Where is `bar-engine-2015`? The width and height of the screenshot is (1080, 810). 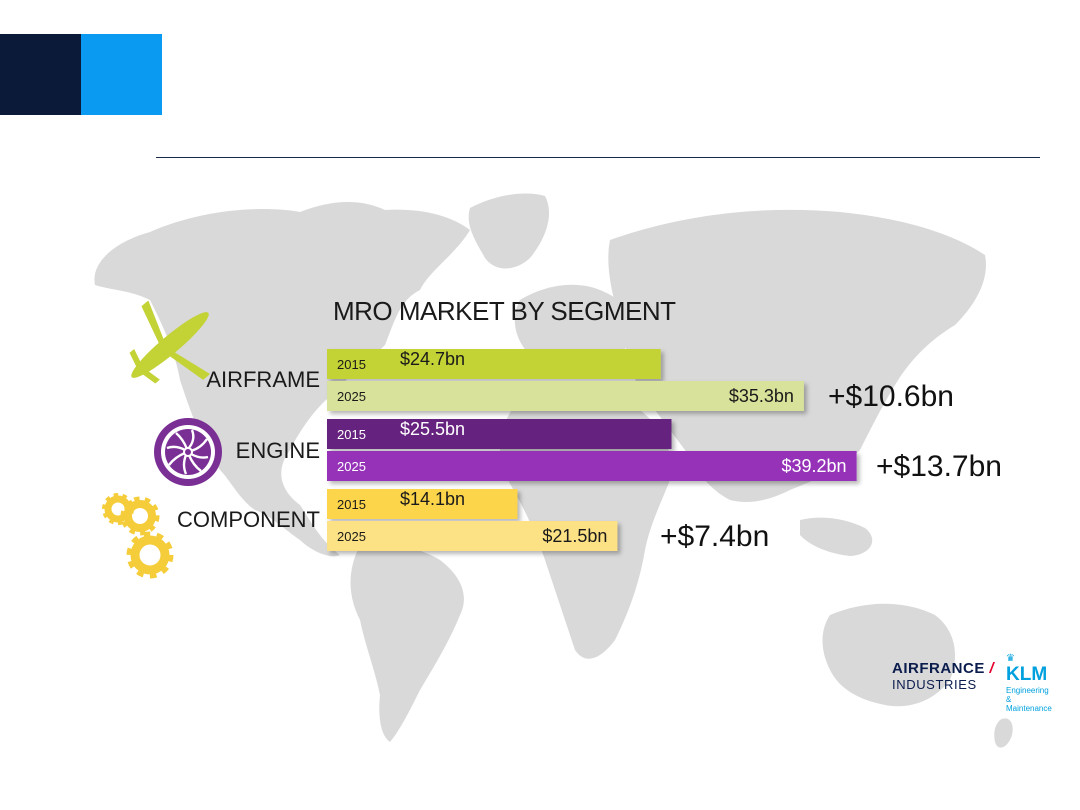 bar-engine-2015 is located at coordinates (499, 434).